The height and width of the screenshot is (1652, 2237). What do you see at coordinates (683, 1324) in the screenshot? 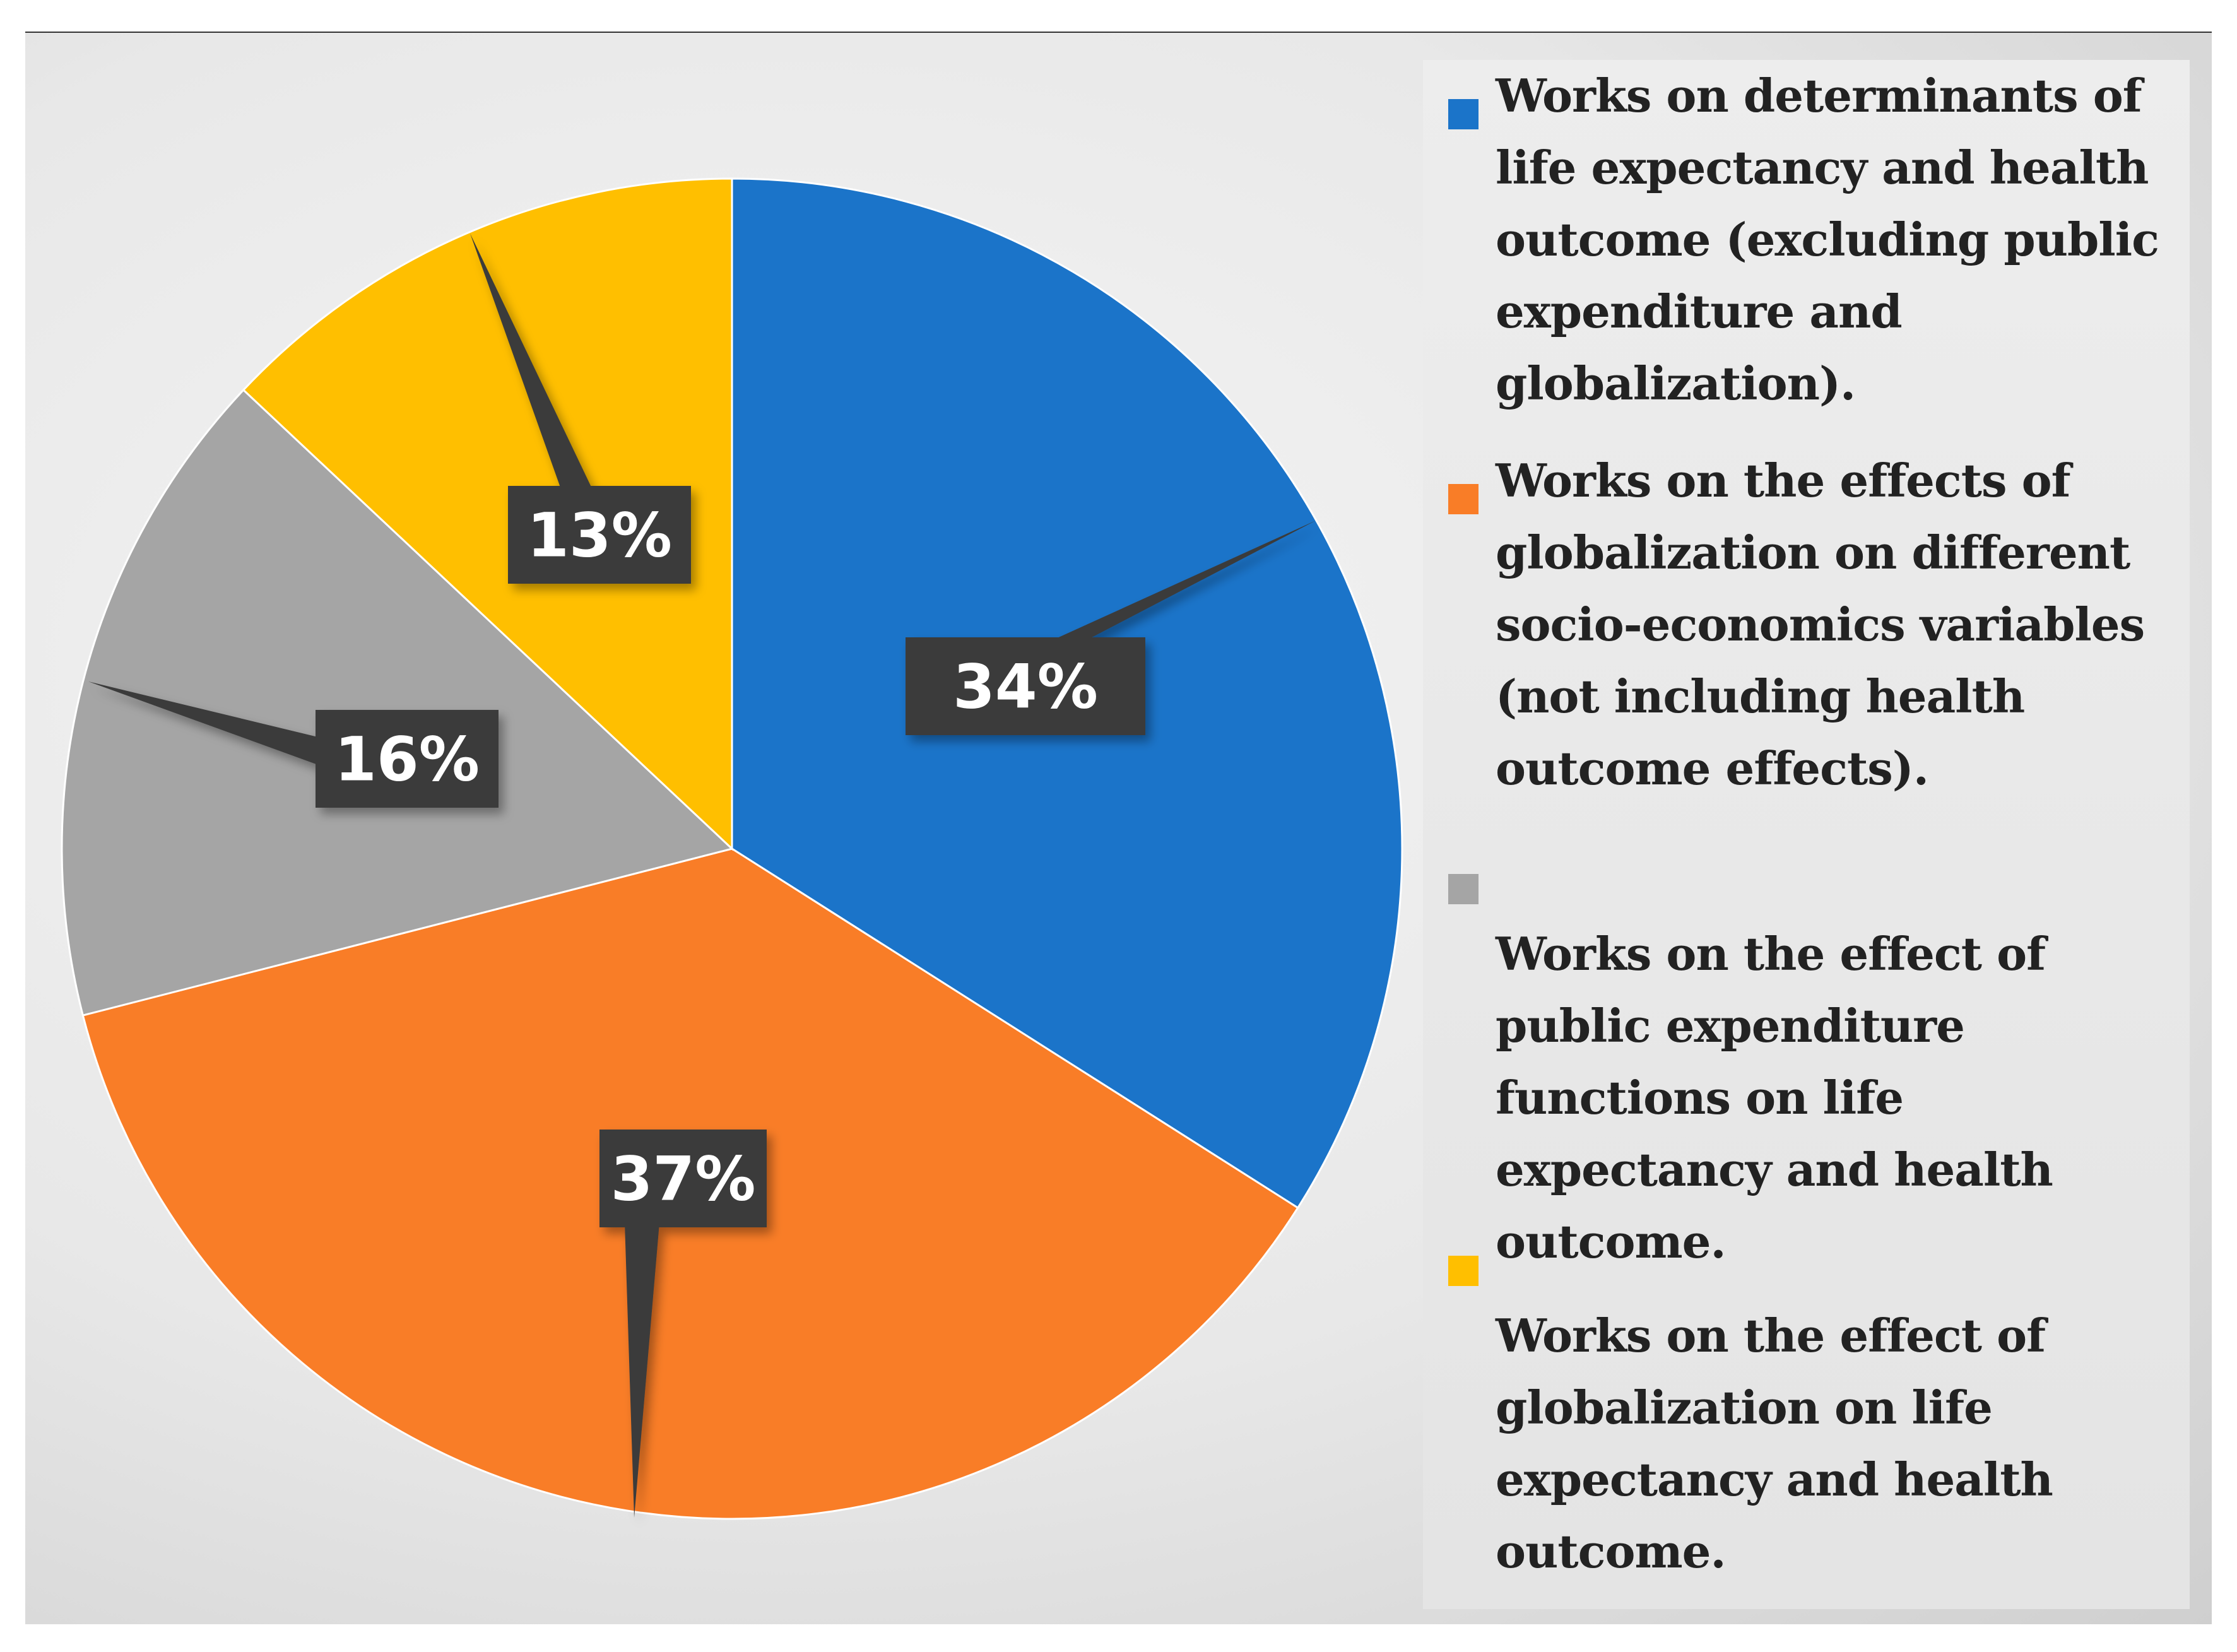
I see `data-label-callout: 37%` at bounding box center [683, 1324].